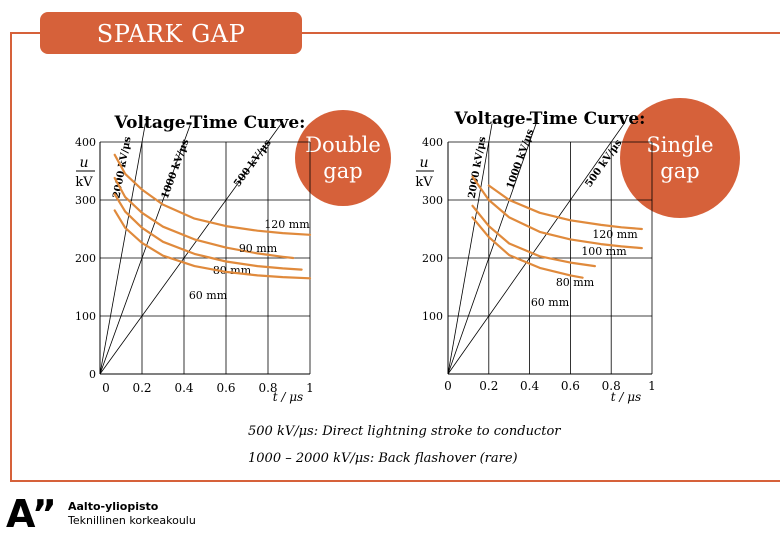 This screenshot has width=780, height=540. What do you see at coordinates (395, 481) in the screenshot?
I see `frame-bottom` at bounding box center [395, 481].